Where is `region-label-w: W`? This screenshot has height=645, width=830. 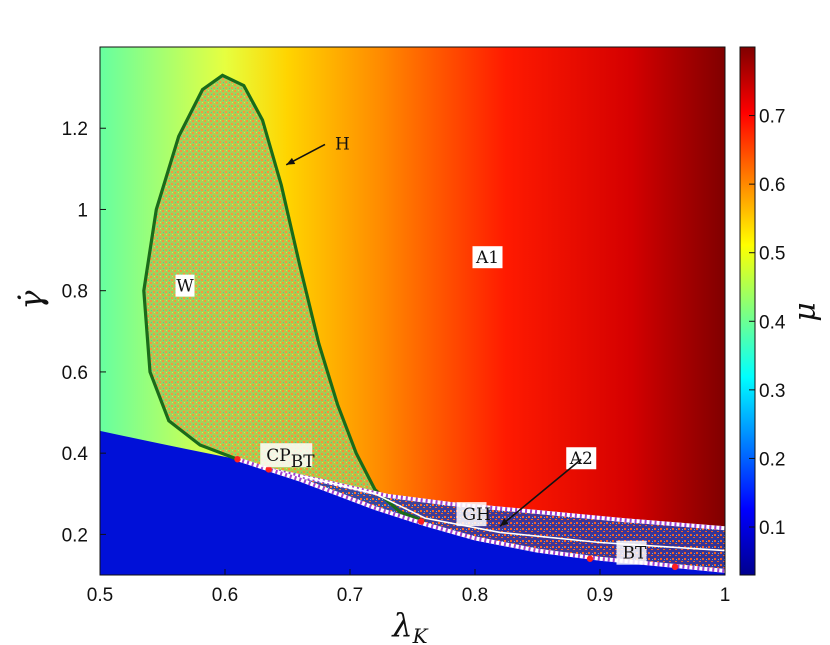
region-label-w: W is located at coordinates (185, 287).